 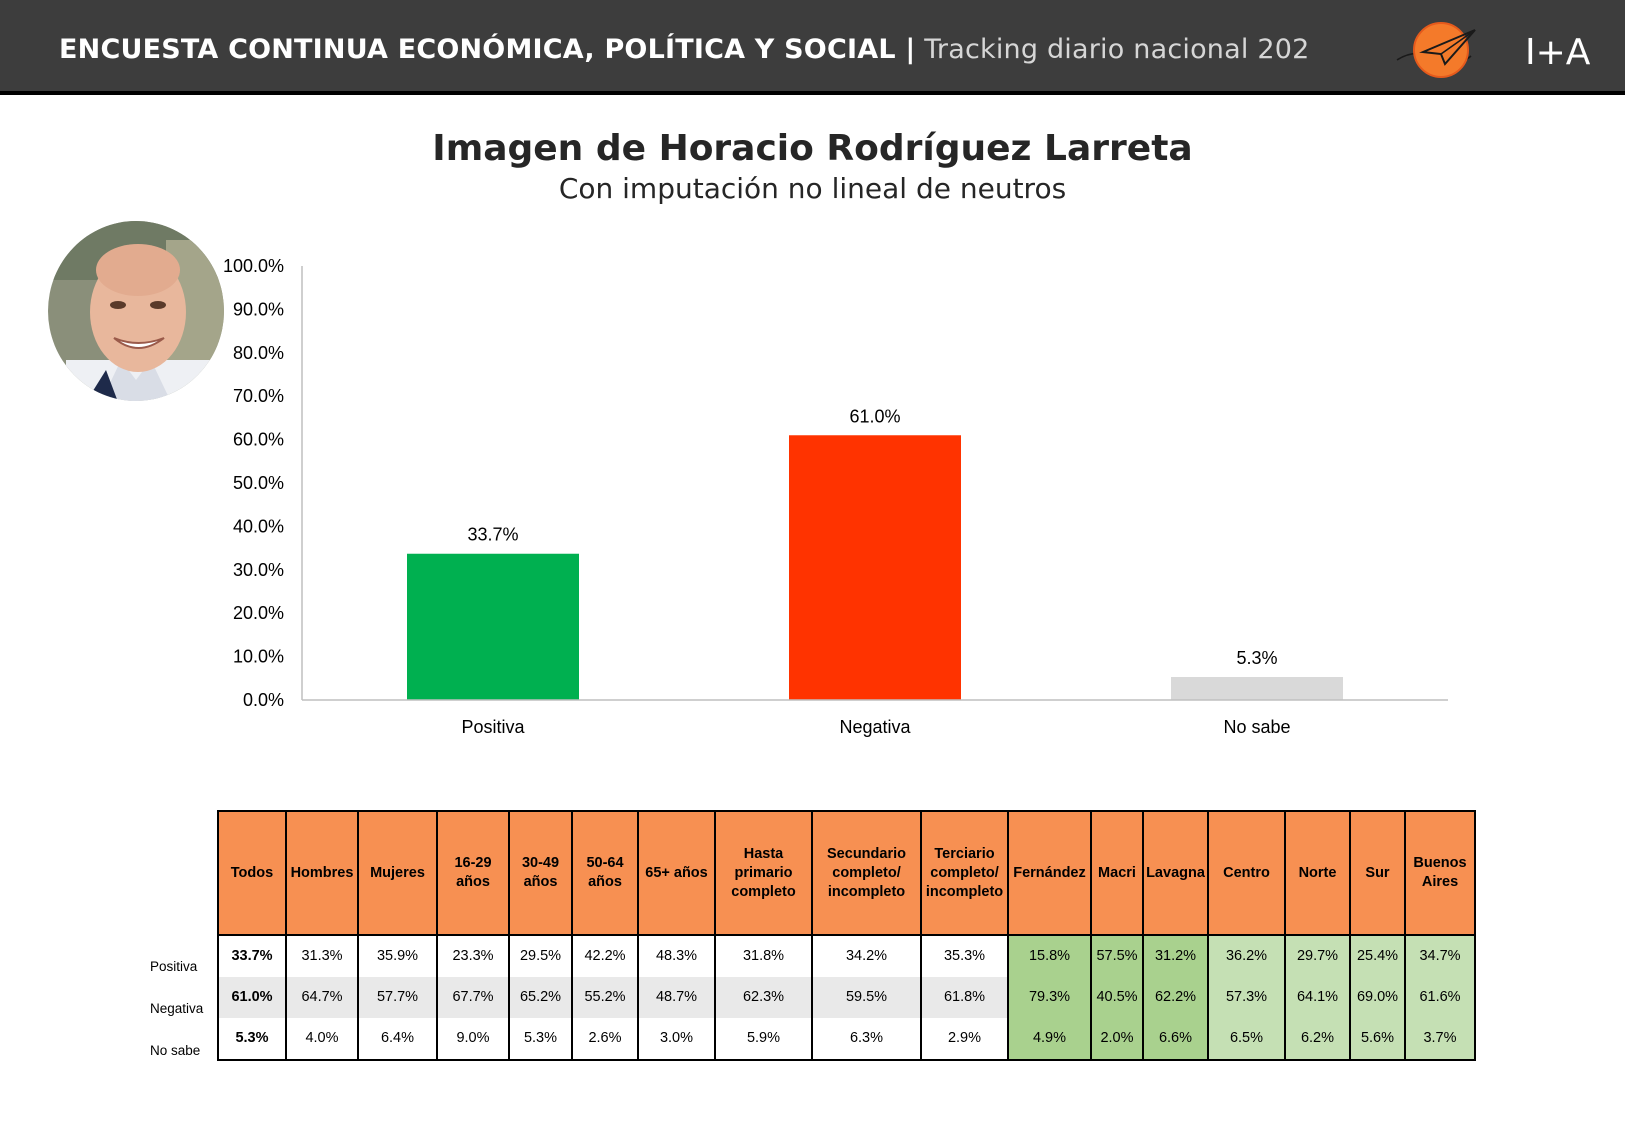 I want to click on table-cell: 57.7%, so click(x=397, y=997).